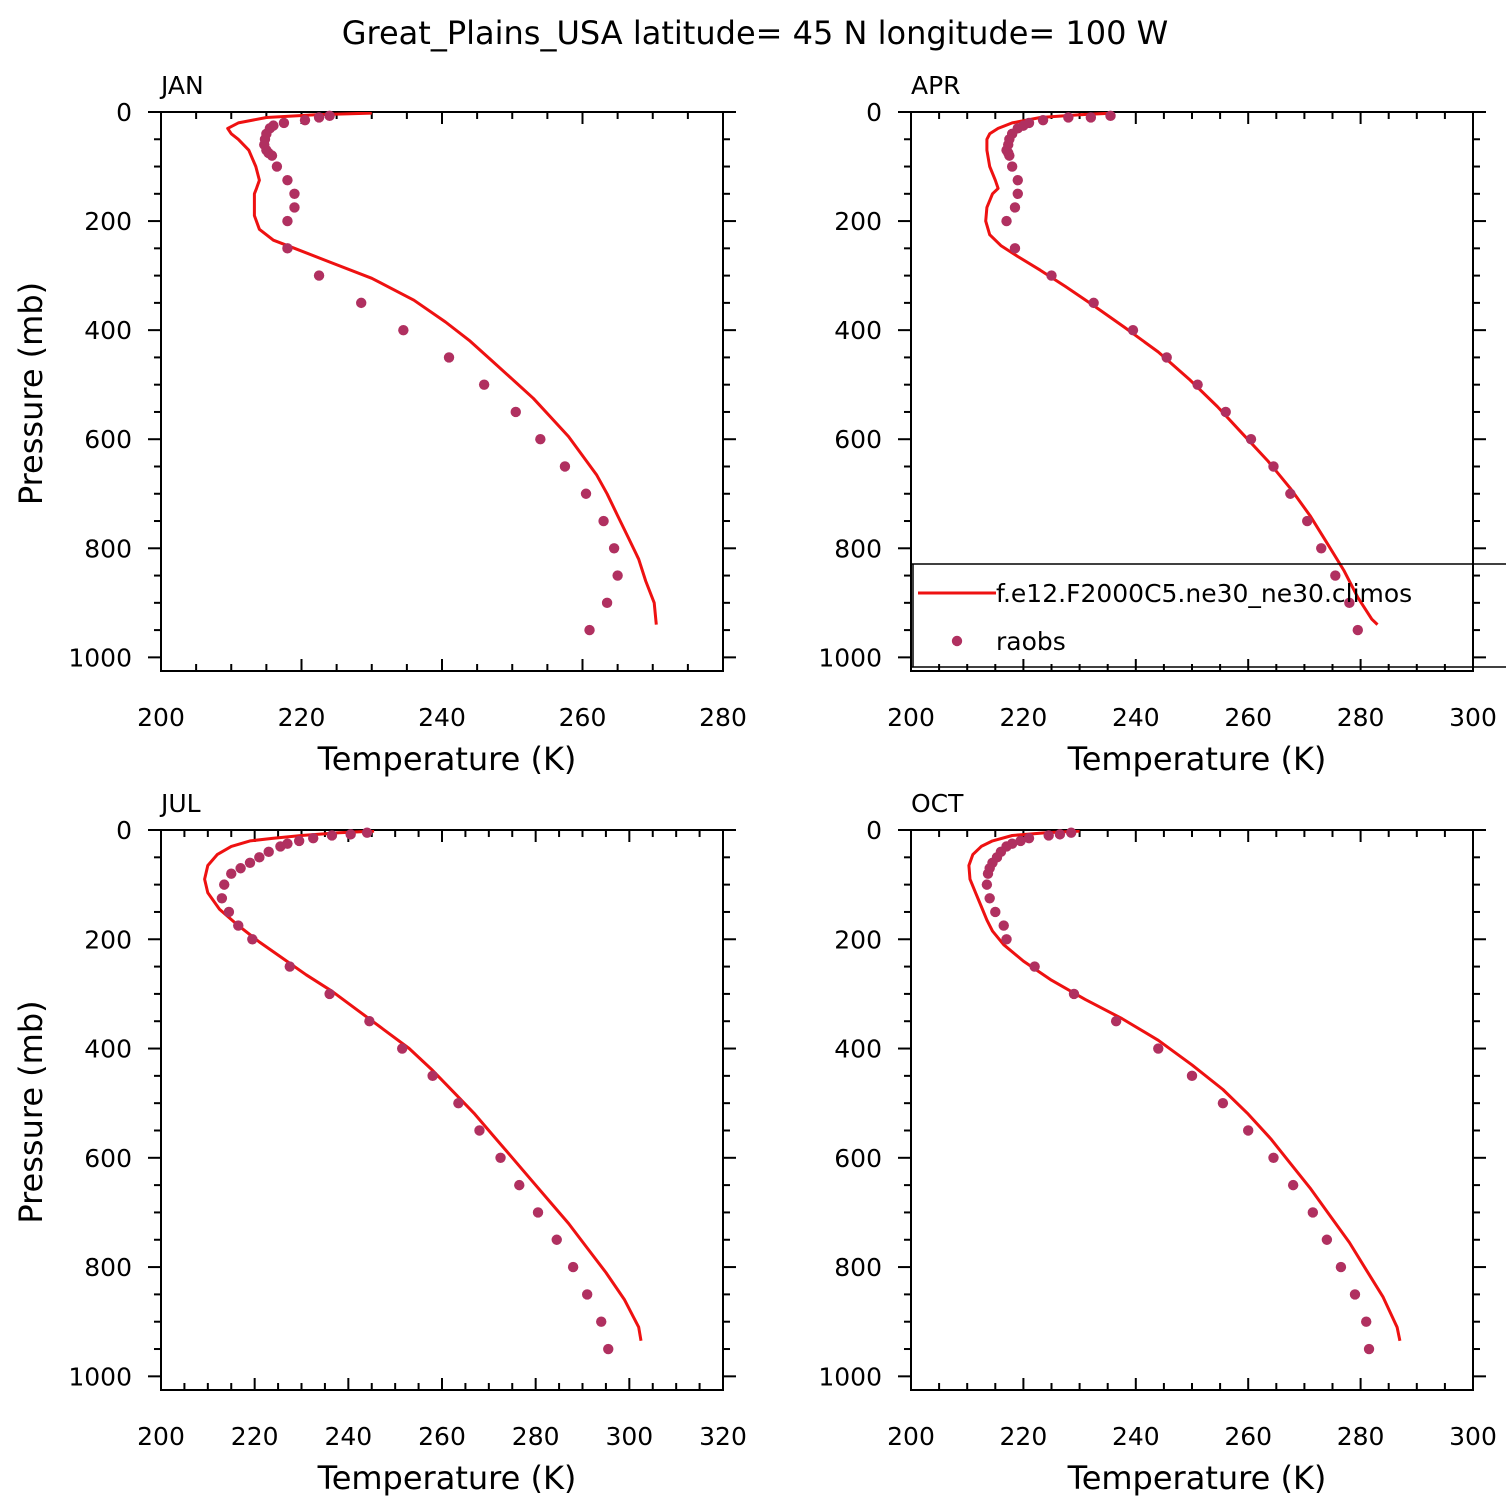 This screenshot has width=1510, height=1510. What do you see at coordinates (936, 85) in the screenshot?
I see `panel-label: APR` at bounding box center [936, 85].